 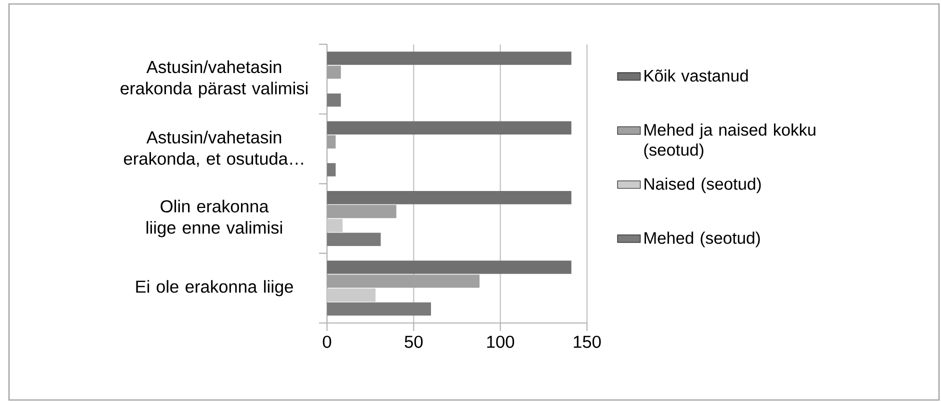 I want to click on y-tick-label: Astusin/vahetasin erakonda pärast valimisi, so click(x=214, y=79).